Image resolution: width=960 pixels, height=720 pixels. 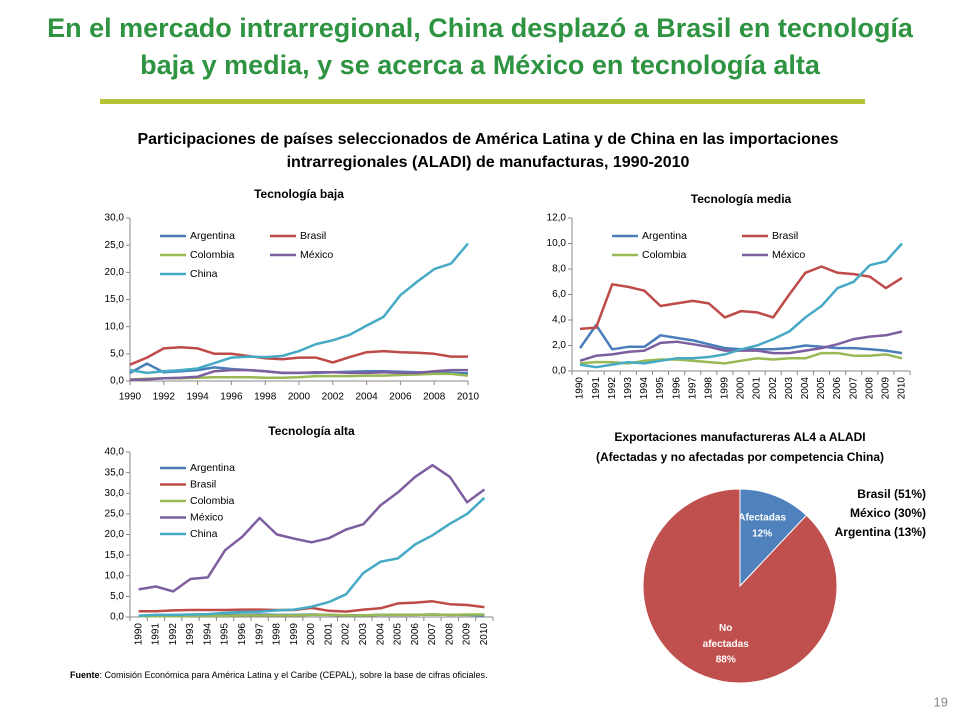 What do you see at coordinates (741, 388) in the screenshot?
I see `x-tick-label: 2000` at bounding box center [741, 388].